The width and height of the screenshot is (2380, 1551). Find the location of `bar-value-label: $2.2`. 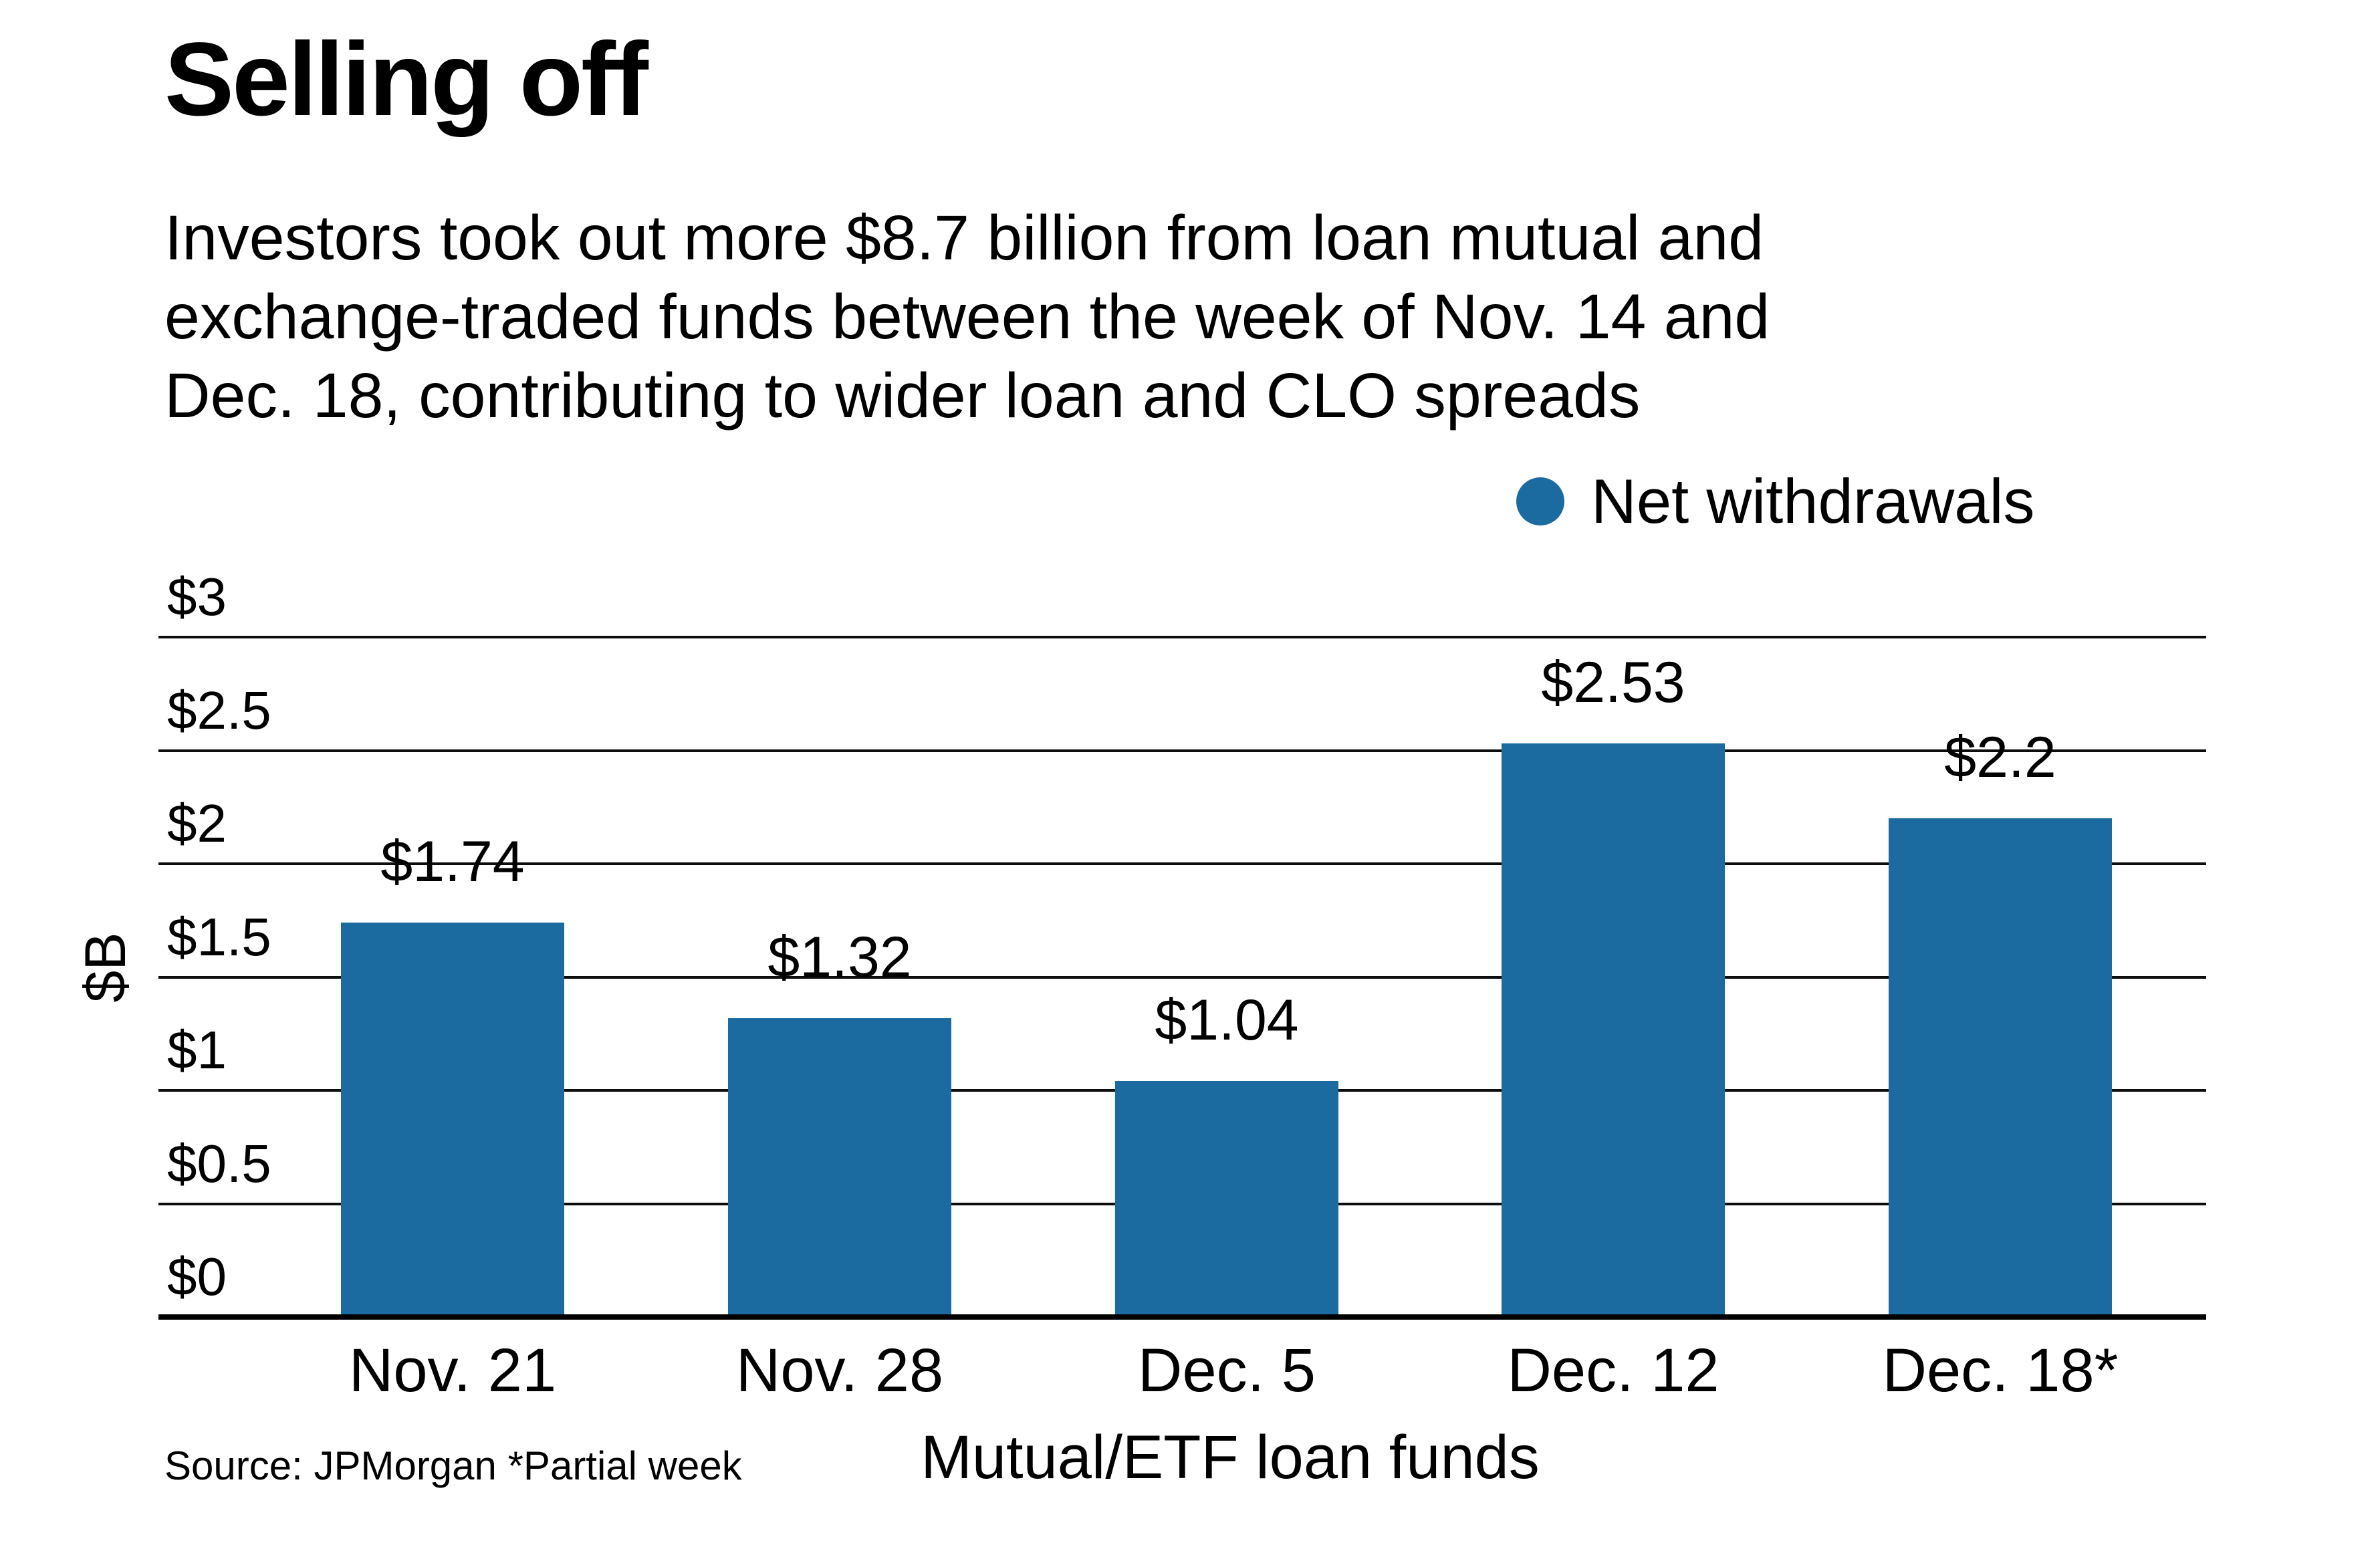

bar-value-label: $2.2 is located at coordinates (2000, 757).